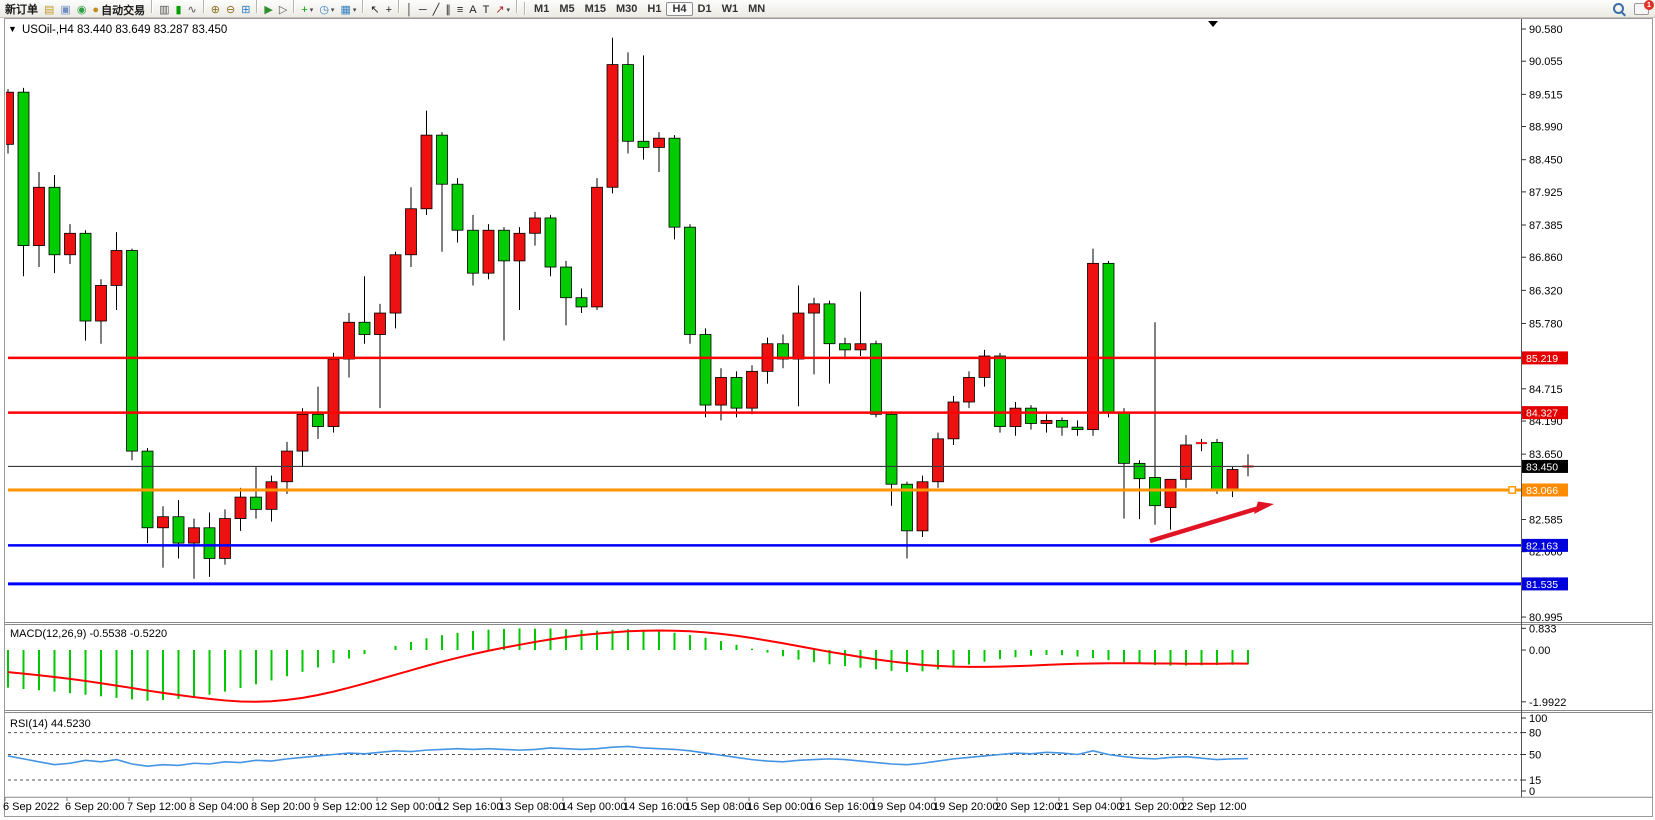  Describe the element at coordinates (448, 10) in the screenshot. I see `channel-button: ∥` at that location.